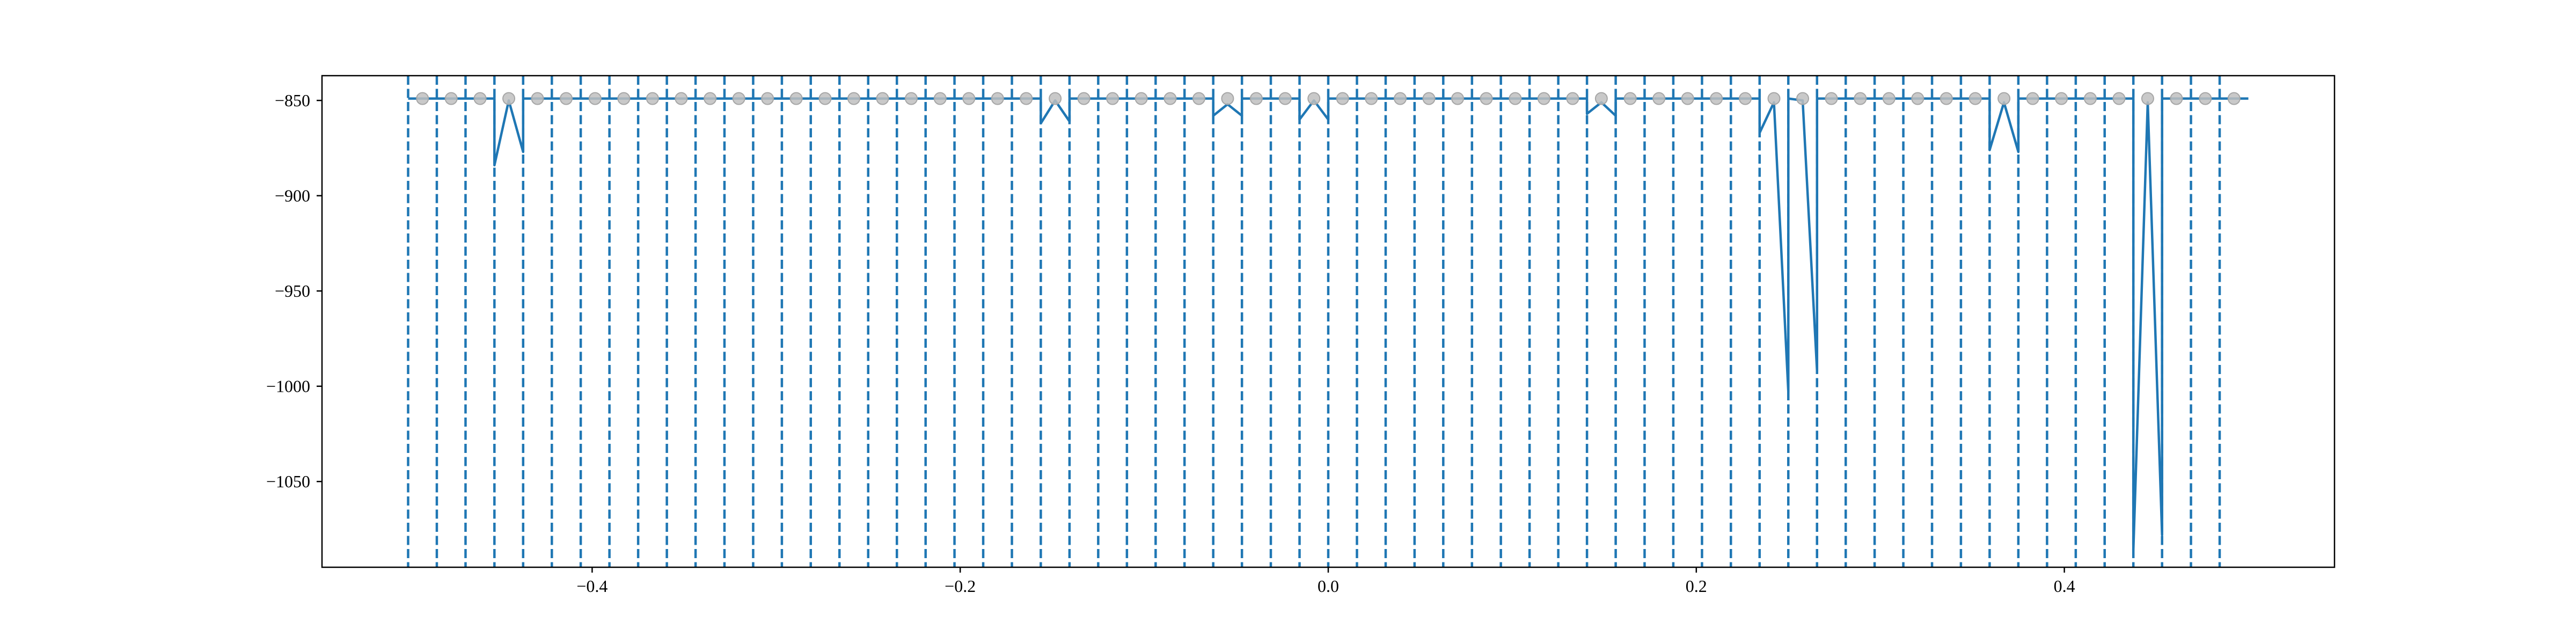 The width and height of the screenshot is (2576, 644). What do you see at coordinates (1328, 586) in the screenshot?
I see `x-tick-label: 0.0` at bounding box center [1328, 586].